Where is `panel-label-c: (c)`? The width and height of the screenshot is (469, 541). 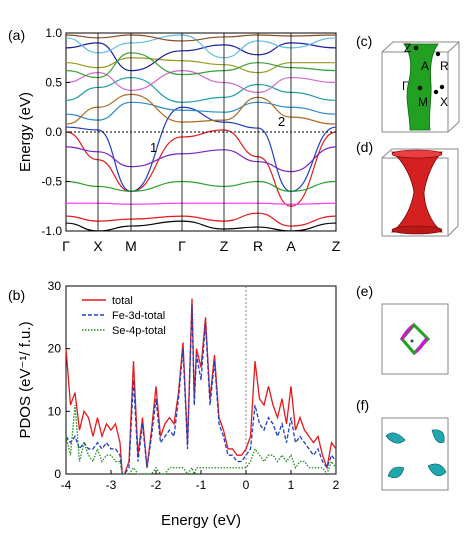 panel-label-c: (c) is located at coordinates (364, 41).